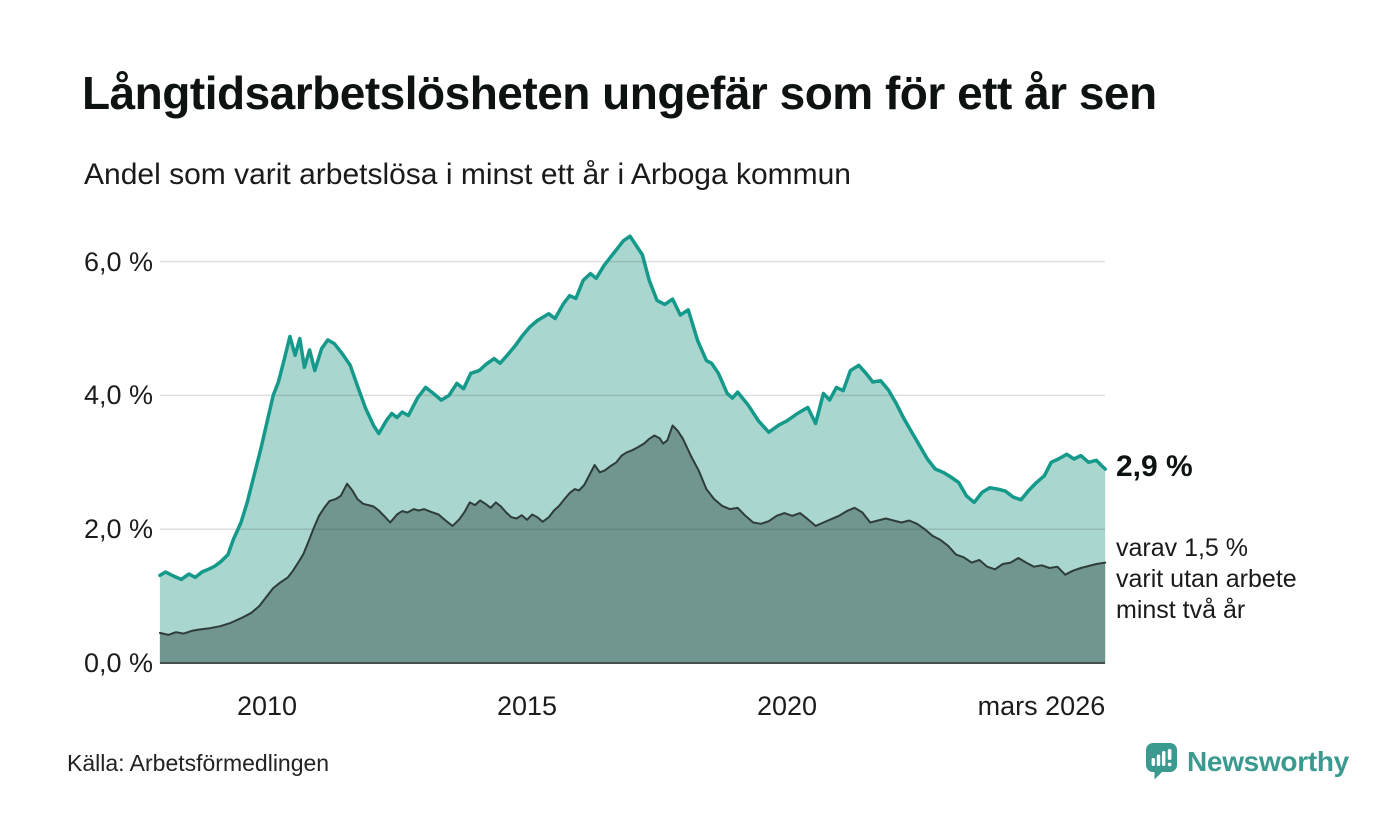  What do you see at coordinates (1161, 761) in the screenshot?
I see `newsworthy-speech-bubble-chart-icon` at bounding box center [1161, 761].